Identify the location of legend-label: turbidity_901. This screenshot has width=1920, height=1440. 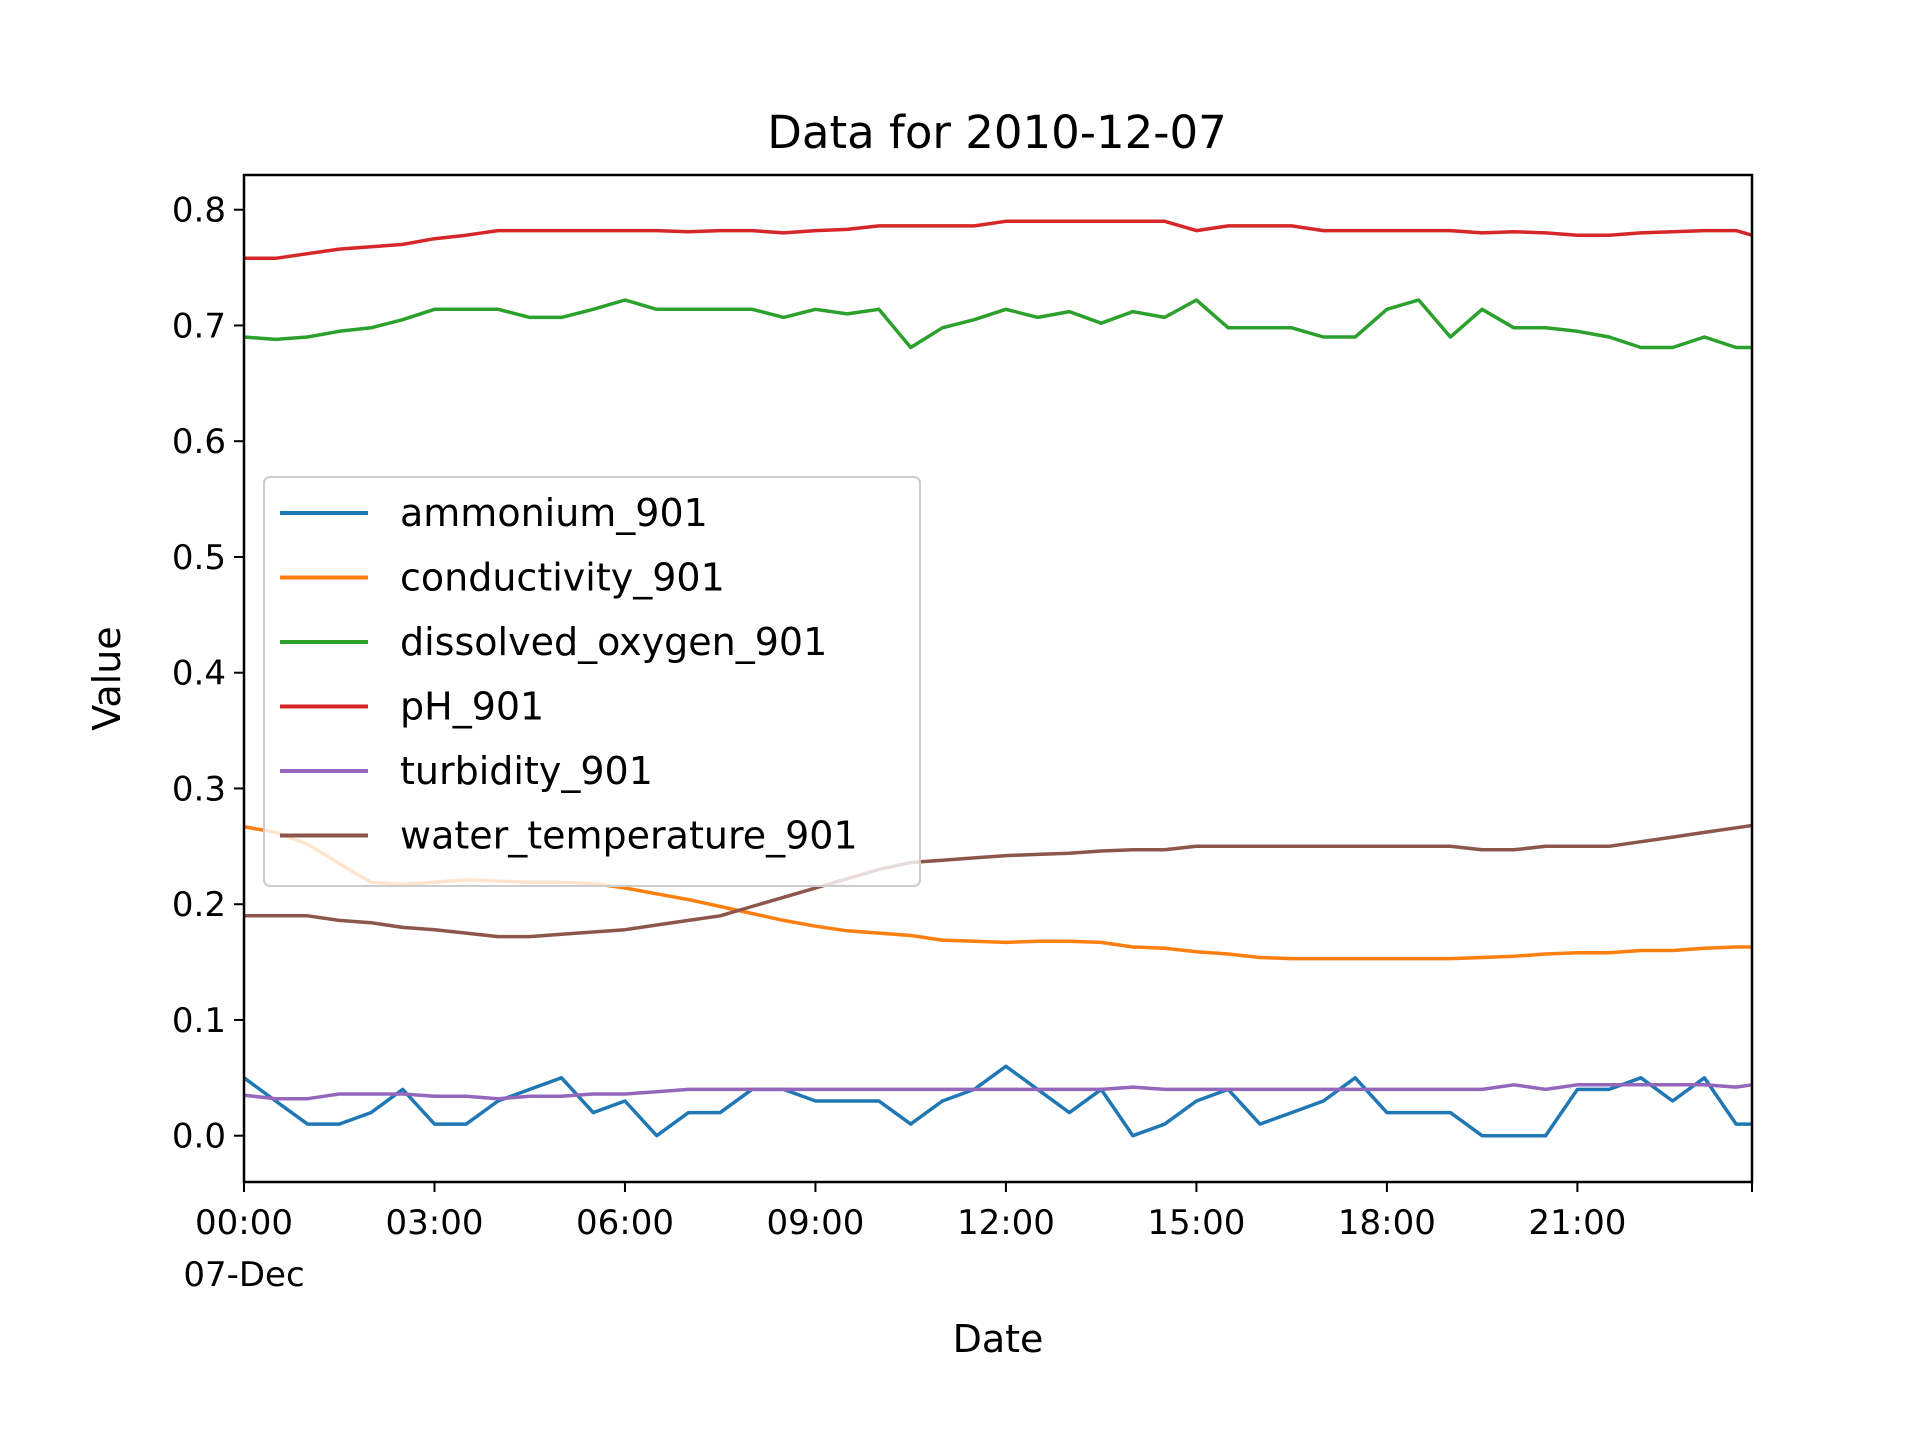
(526, 771).